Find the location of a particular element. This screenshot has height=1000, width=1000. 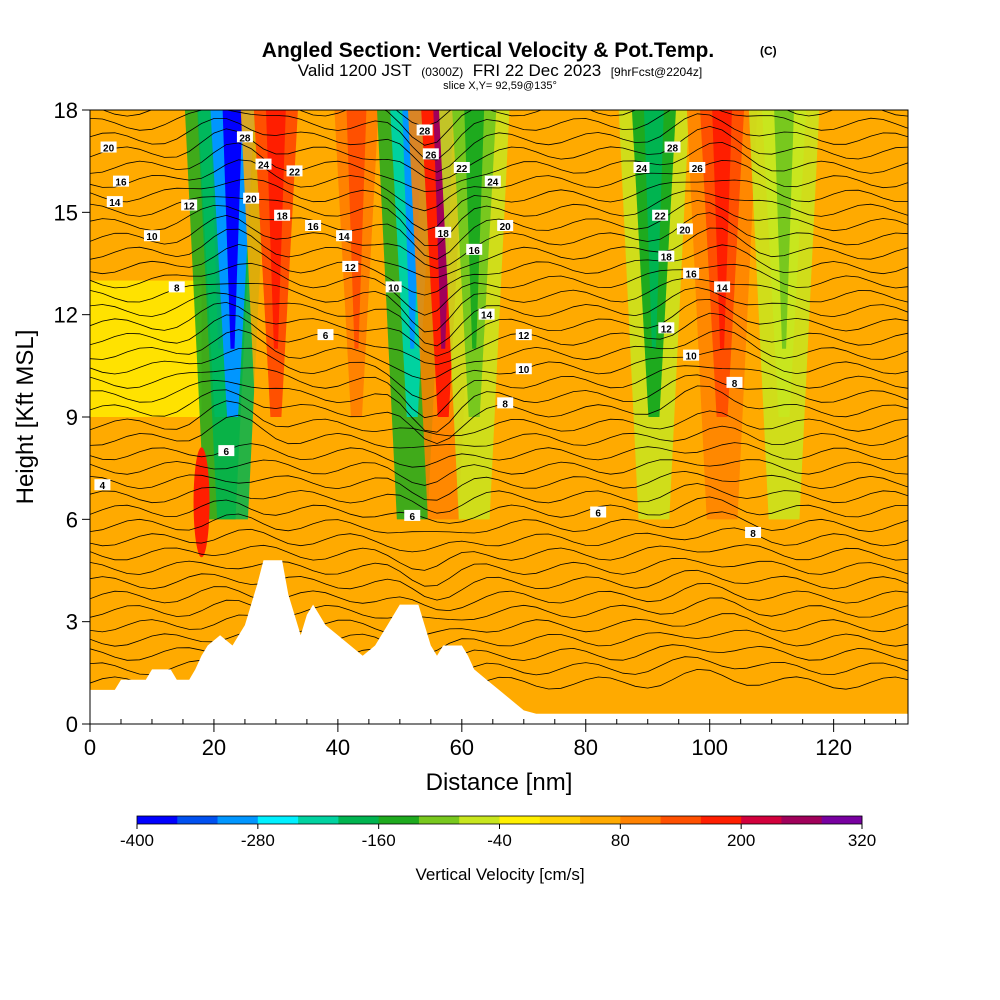

x-tick-label: 80 is located at coordinates (586, 747).